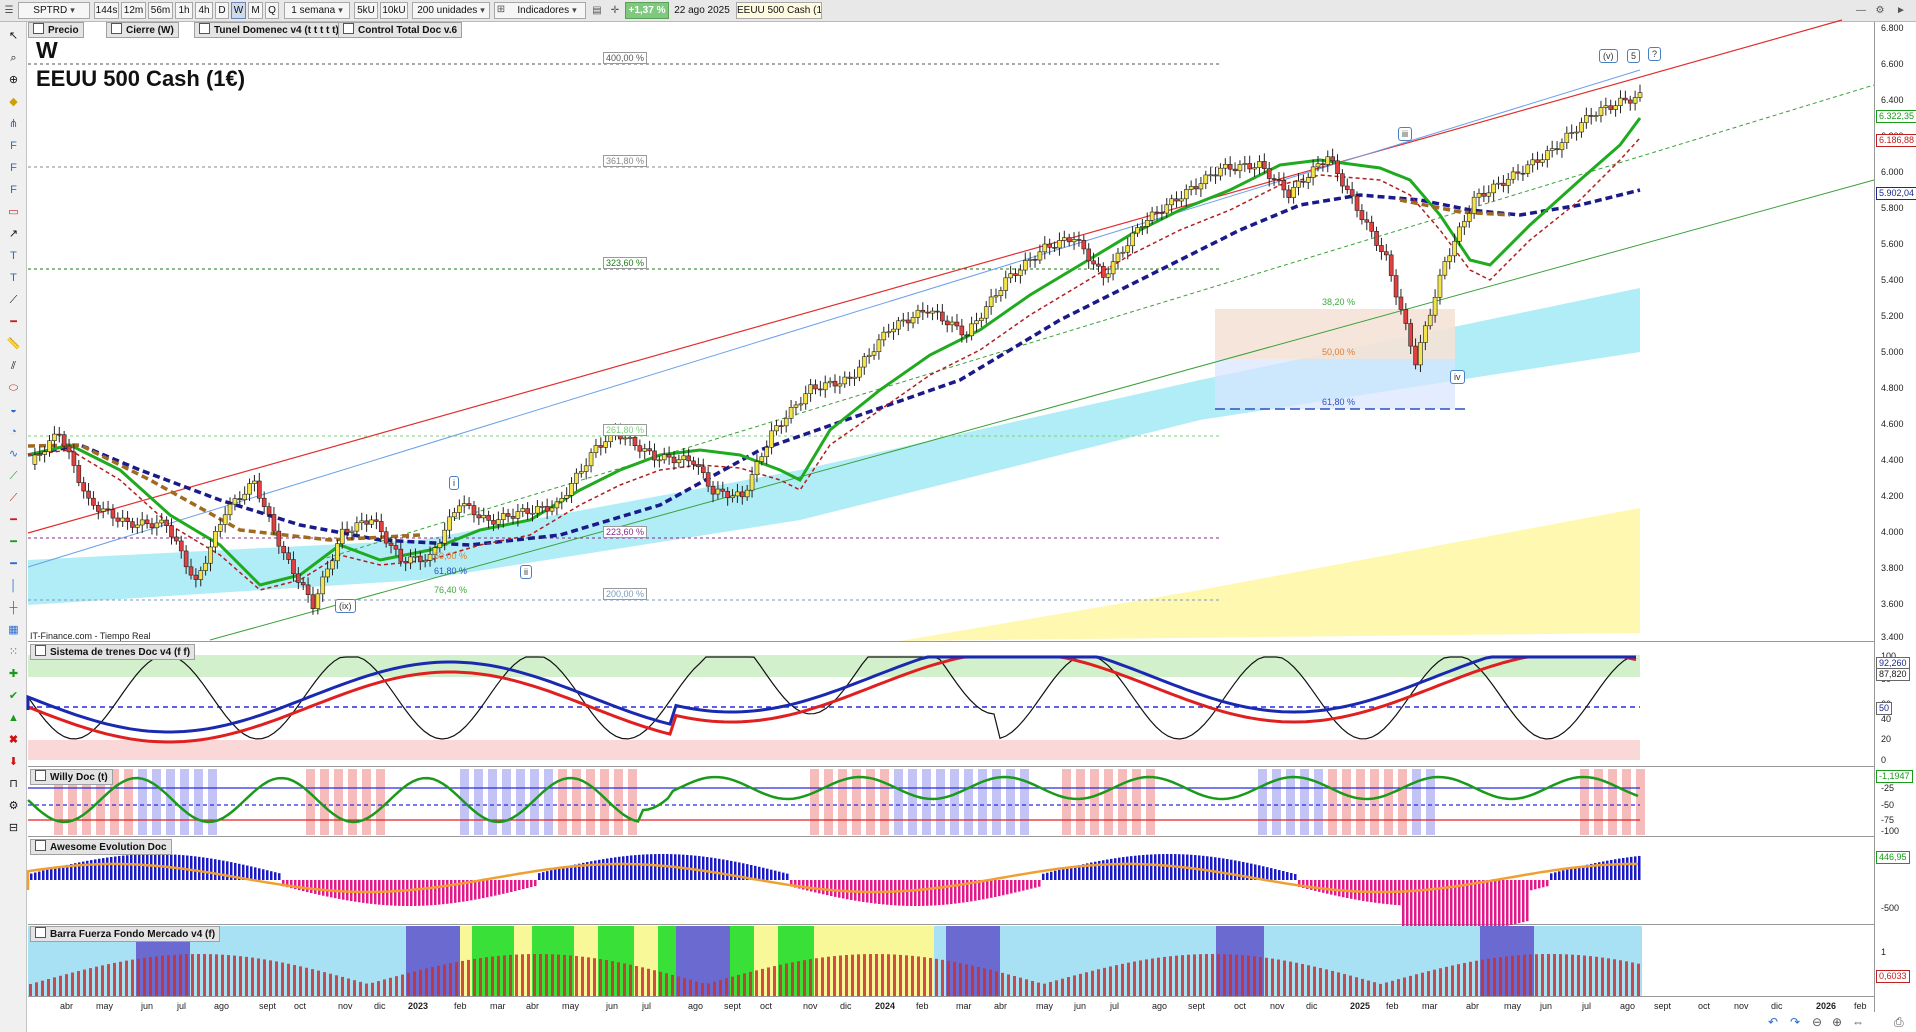 This screenshot has width=1916, height=1032. I want to click on green-hline-icon: ━, so click(13, 542).